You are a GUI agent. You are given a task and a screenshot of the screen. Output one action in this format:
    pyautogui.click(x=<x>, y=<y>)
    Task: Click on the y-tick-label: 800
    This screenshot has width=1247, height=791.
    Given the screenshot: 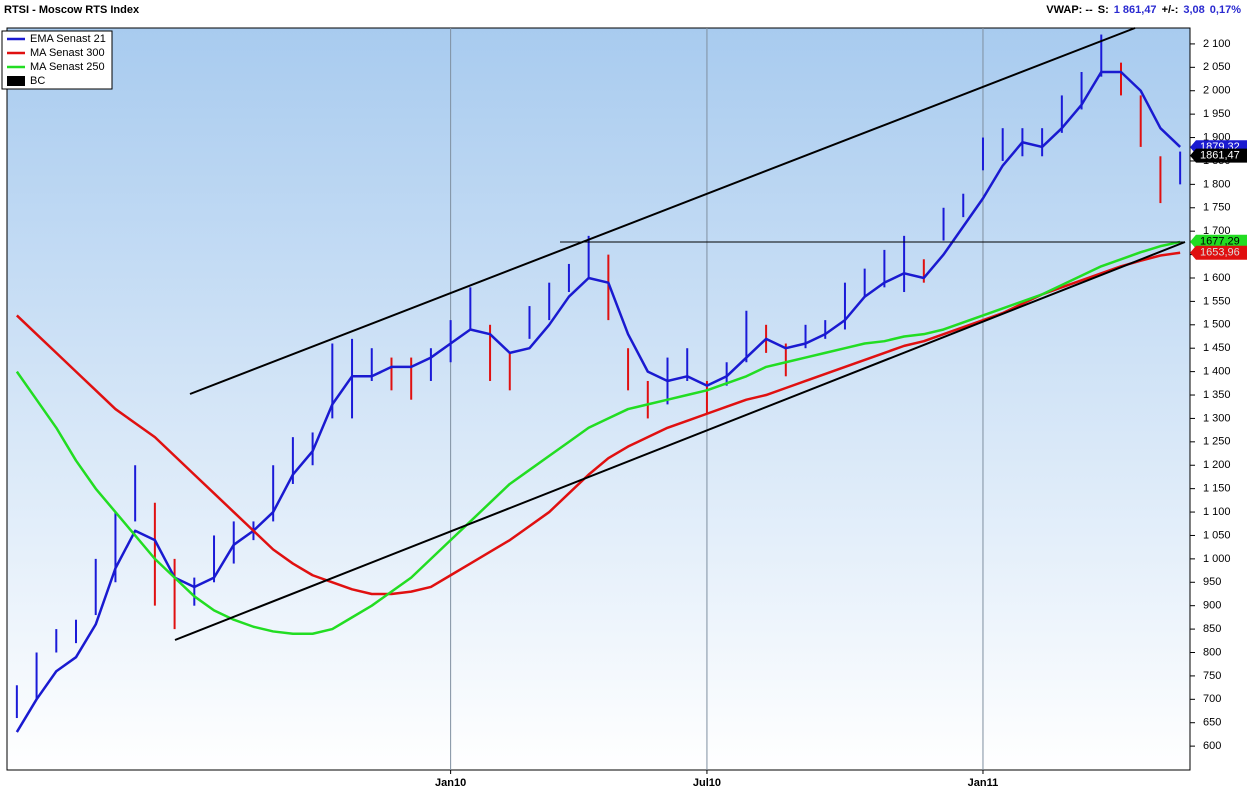 What is the action you would take?
    pyautogui.click(x=1212, y=652)
    